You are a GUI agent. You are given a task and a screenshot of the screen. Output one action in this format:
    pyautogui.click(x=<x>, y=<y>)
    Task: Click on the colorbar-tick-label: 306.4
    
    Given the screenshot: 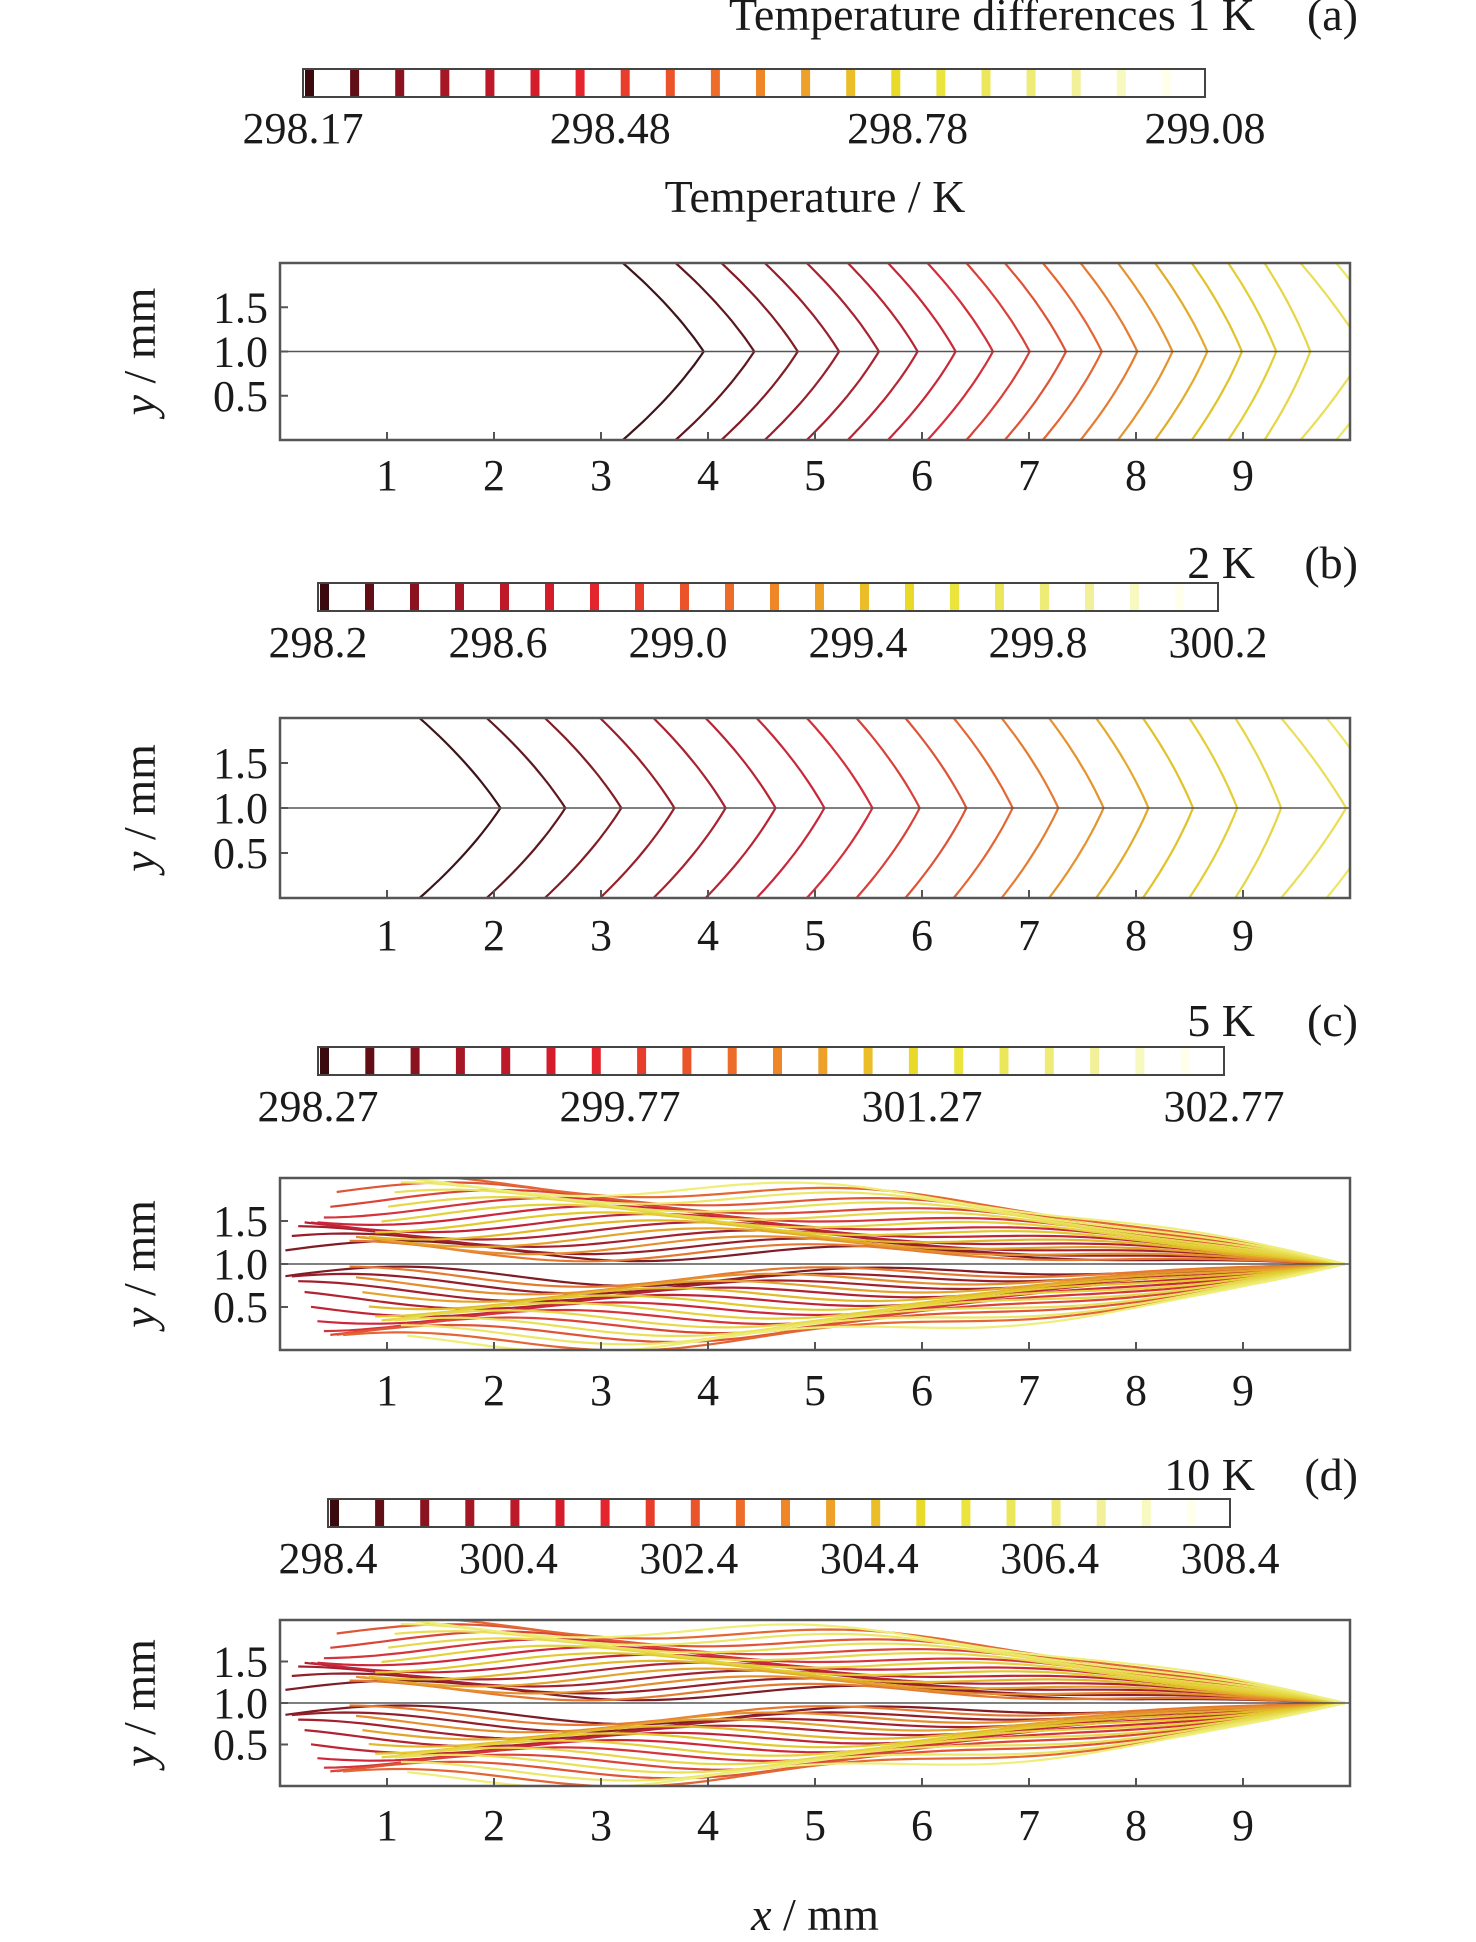 What is the action you would take?
    pyautogui.click(x=1049, y=1558)
    